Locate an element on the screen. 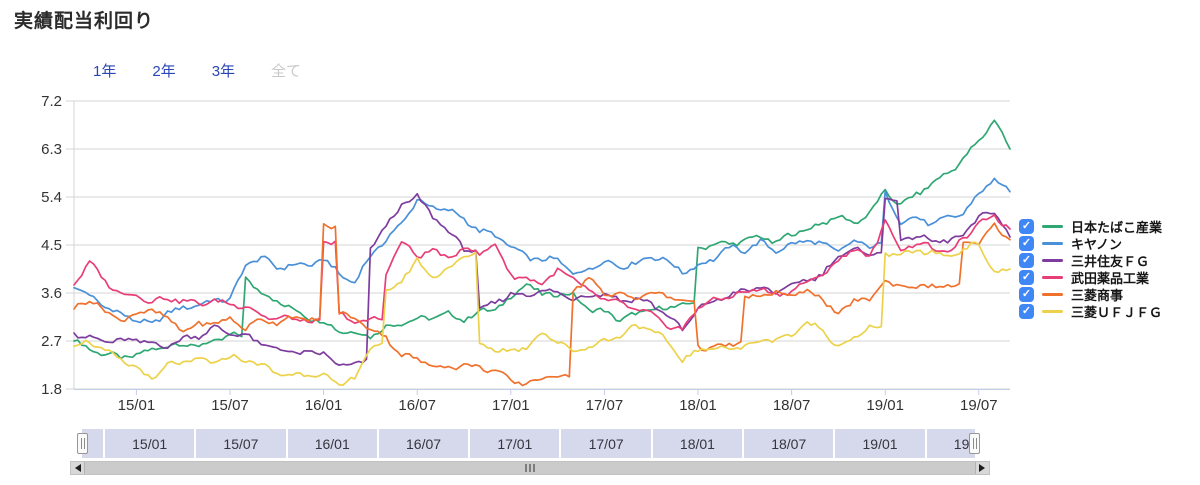 This screenshot has height=485, width=1200. y-axis-label: 5.4 is located at coordinates (51, 197).